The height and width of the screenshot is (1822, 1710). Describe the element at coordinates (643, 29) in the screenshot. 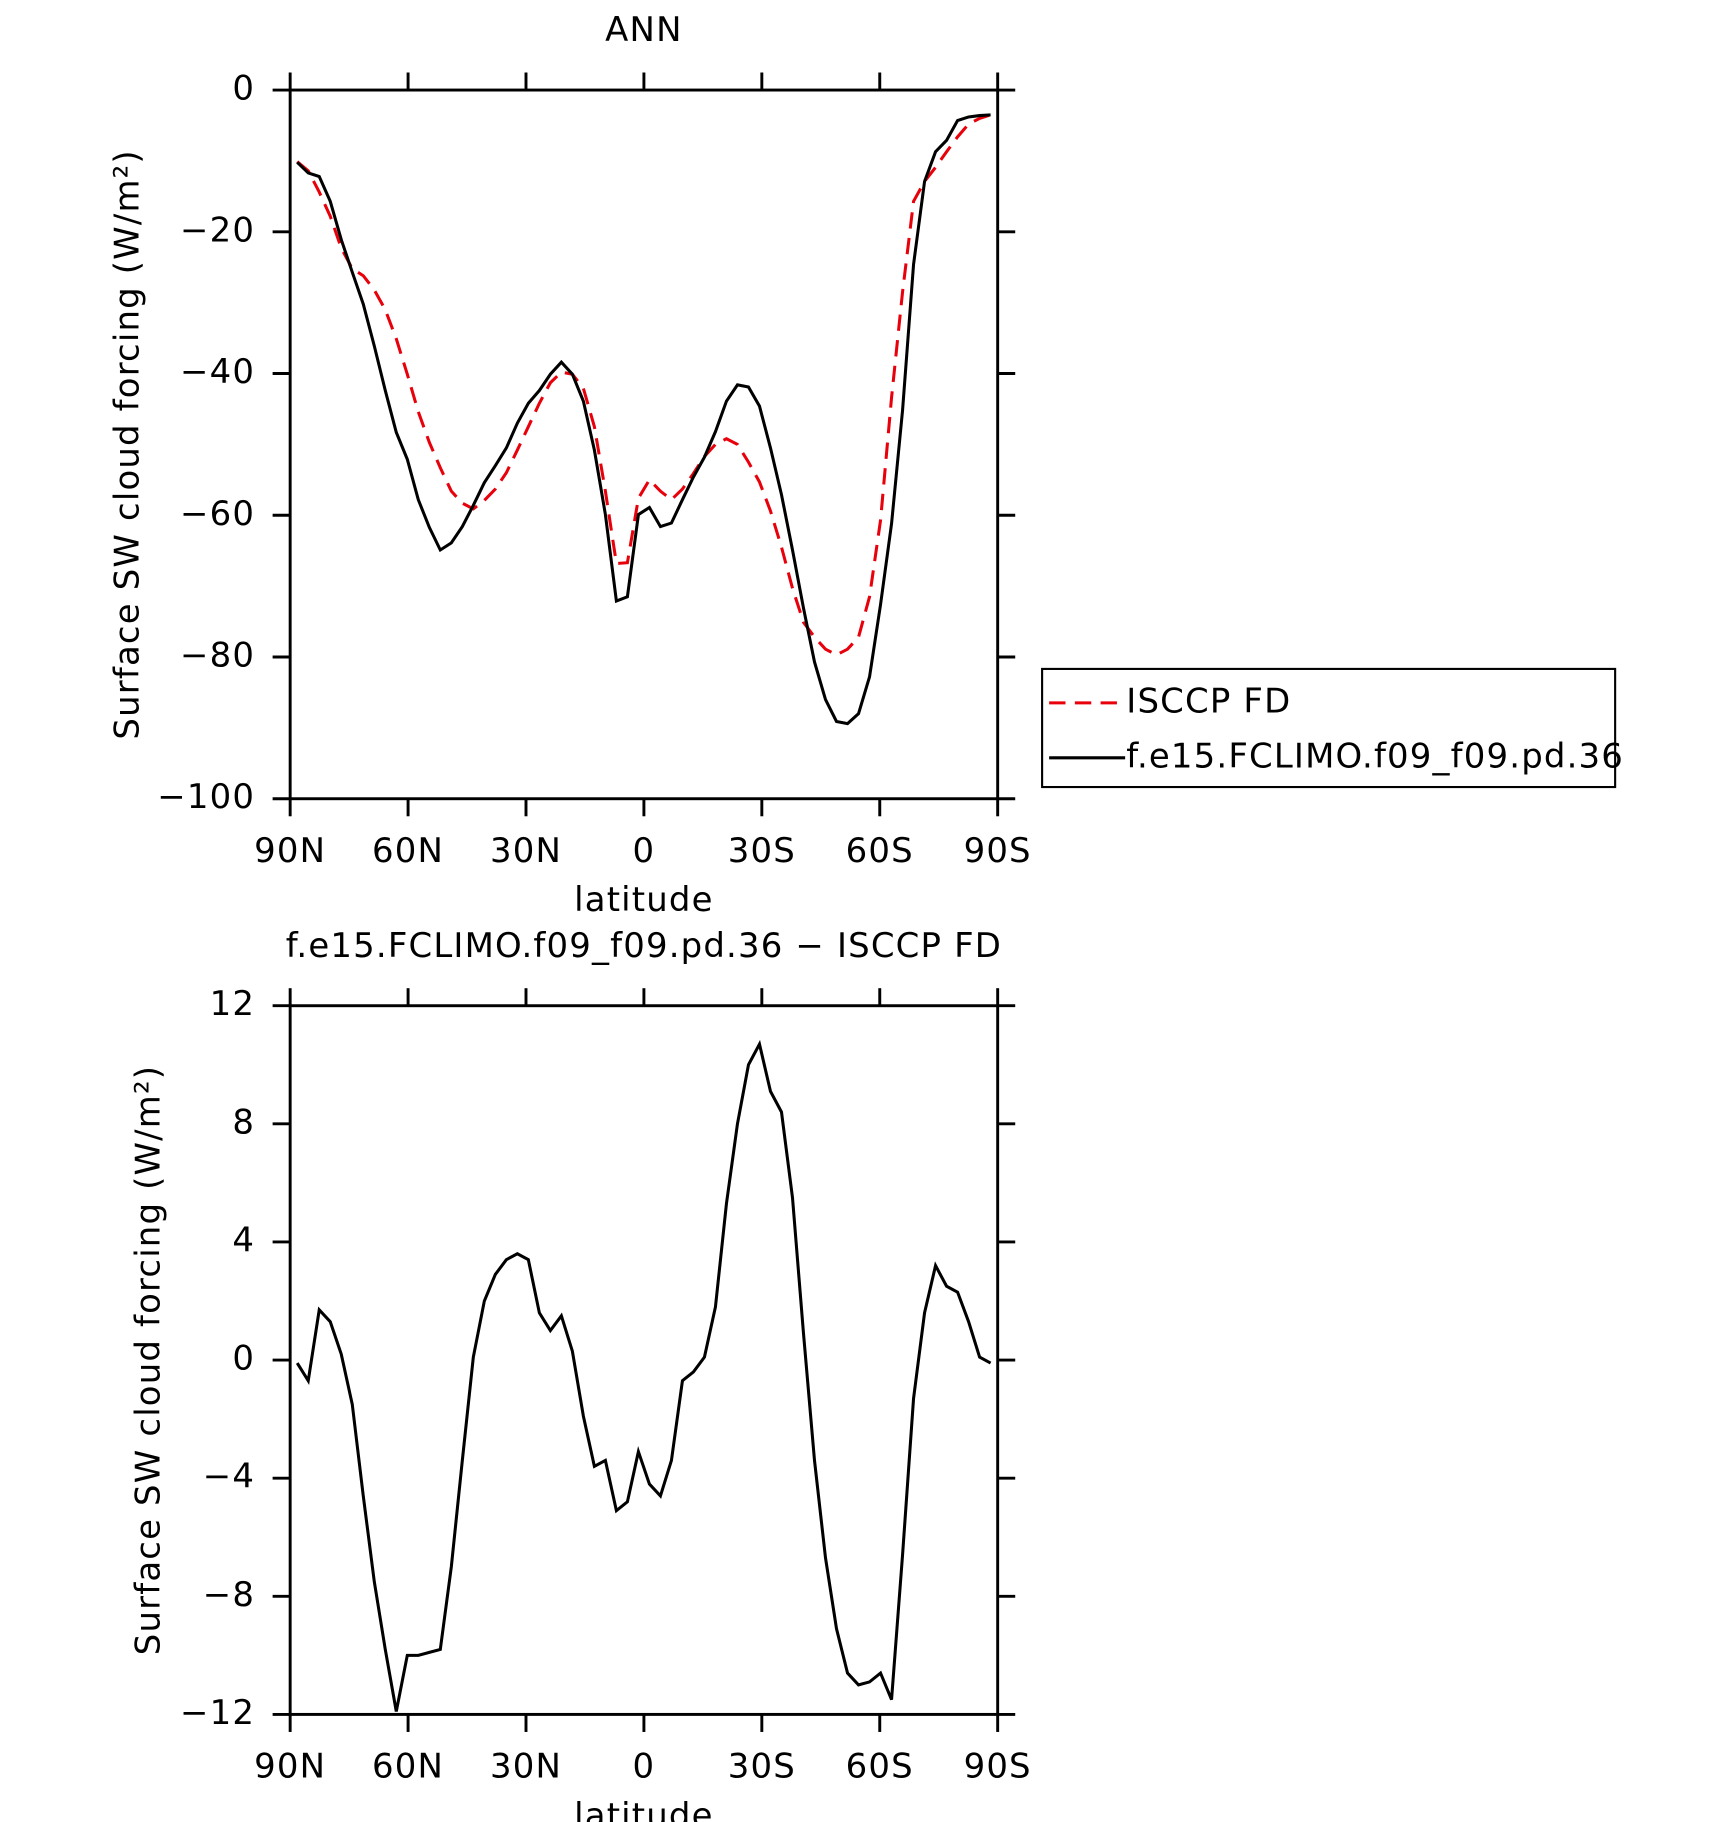

I see `chart-title: ANN` at that location.